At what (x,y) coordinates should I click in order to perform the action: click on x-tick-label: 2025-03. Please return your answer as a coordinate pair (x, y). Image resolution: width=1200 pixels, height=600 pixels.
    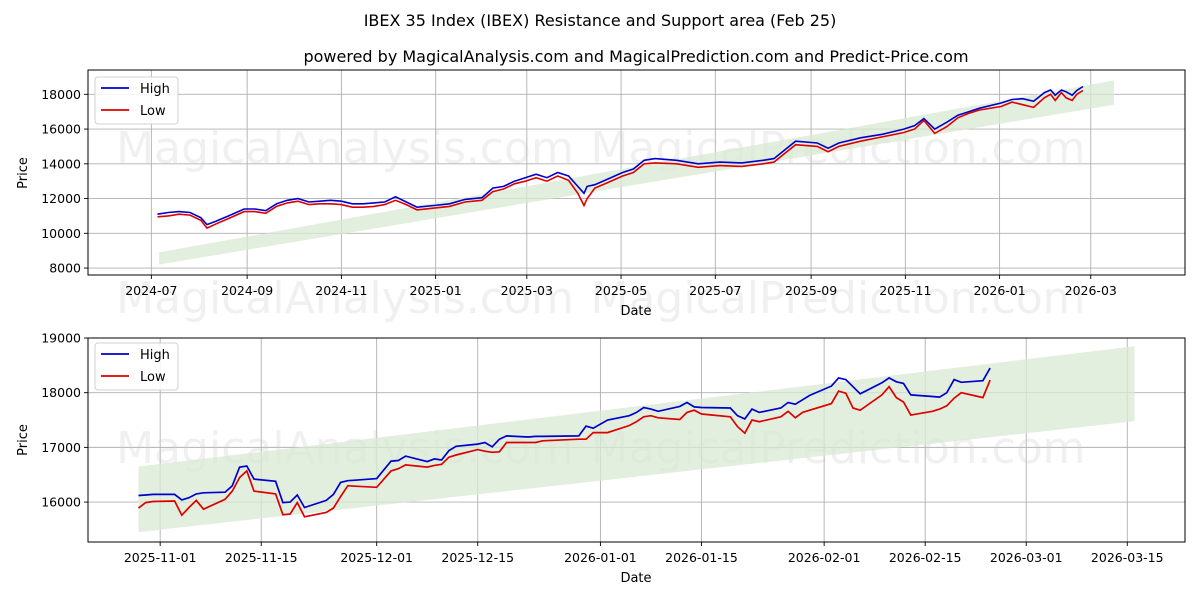
    Looking at the image, I should click on (527, 290).